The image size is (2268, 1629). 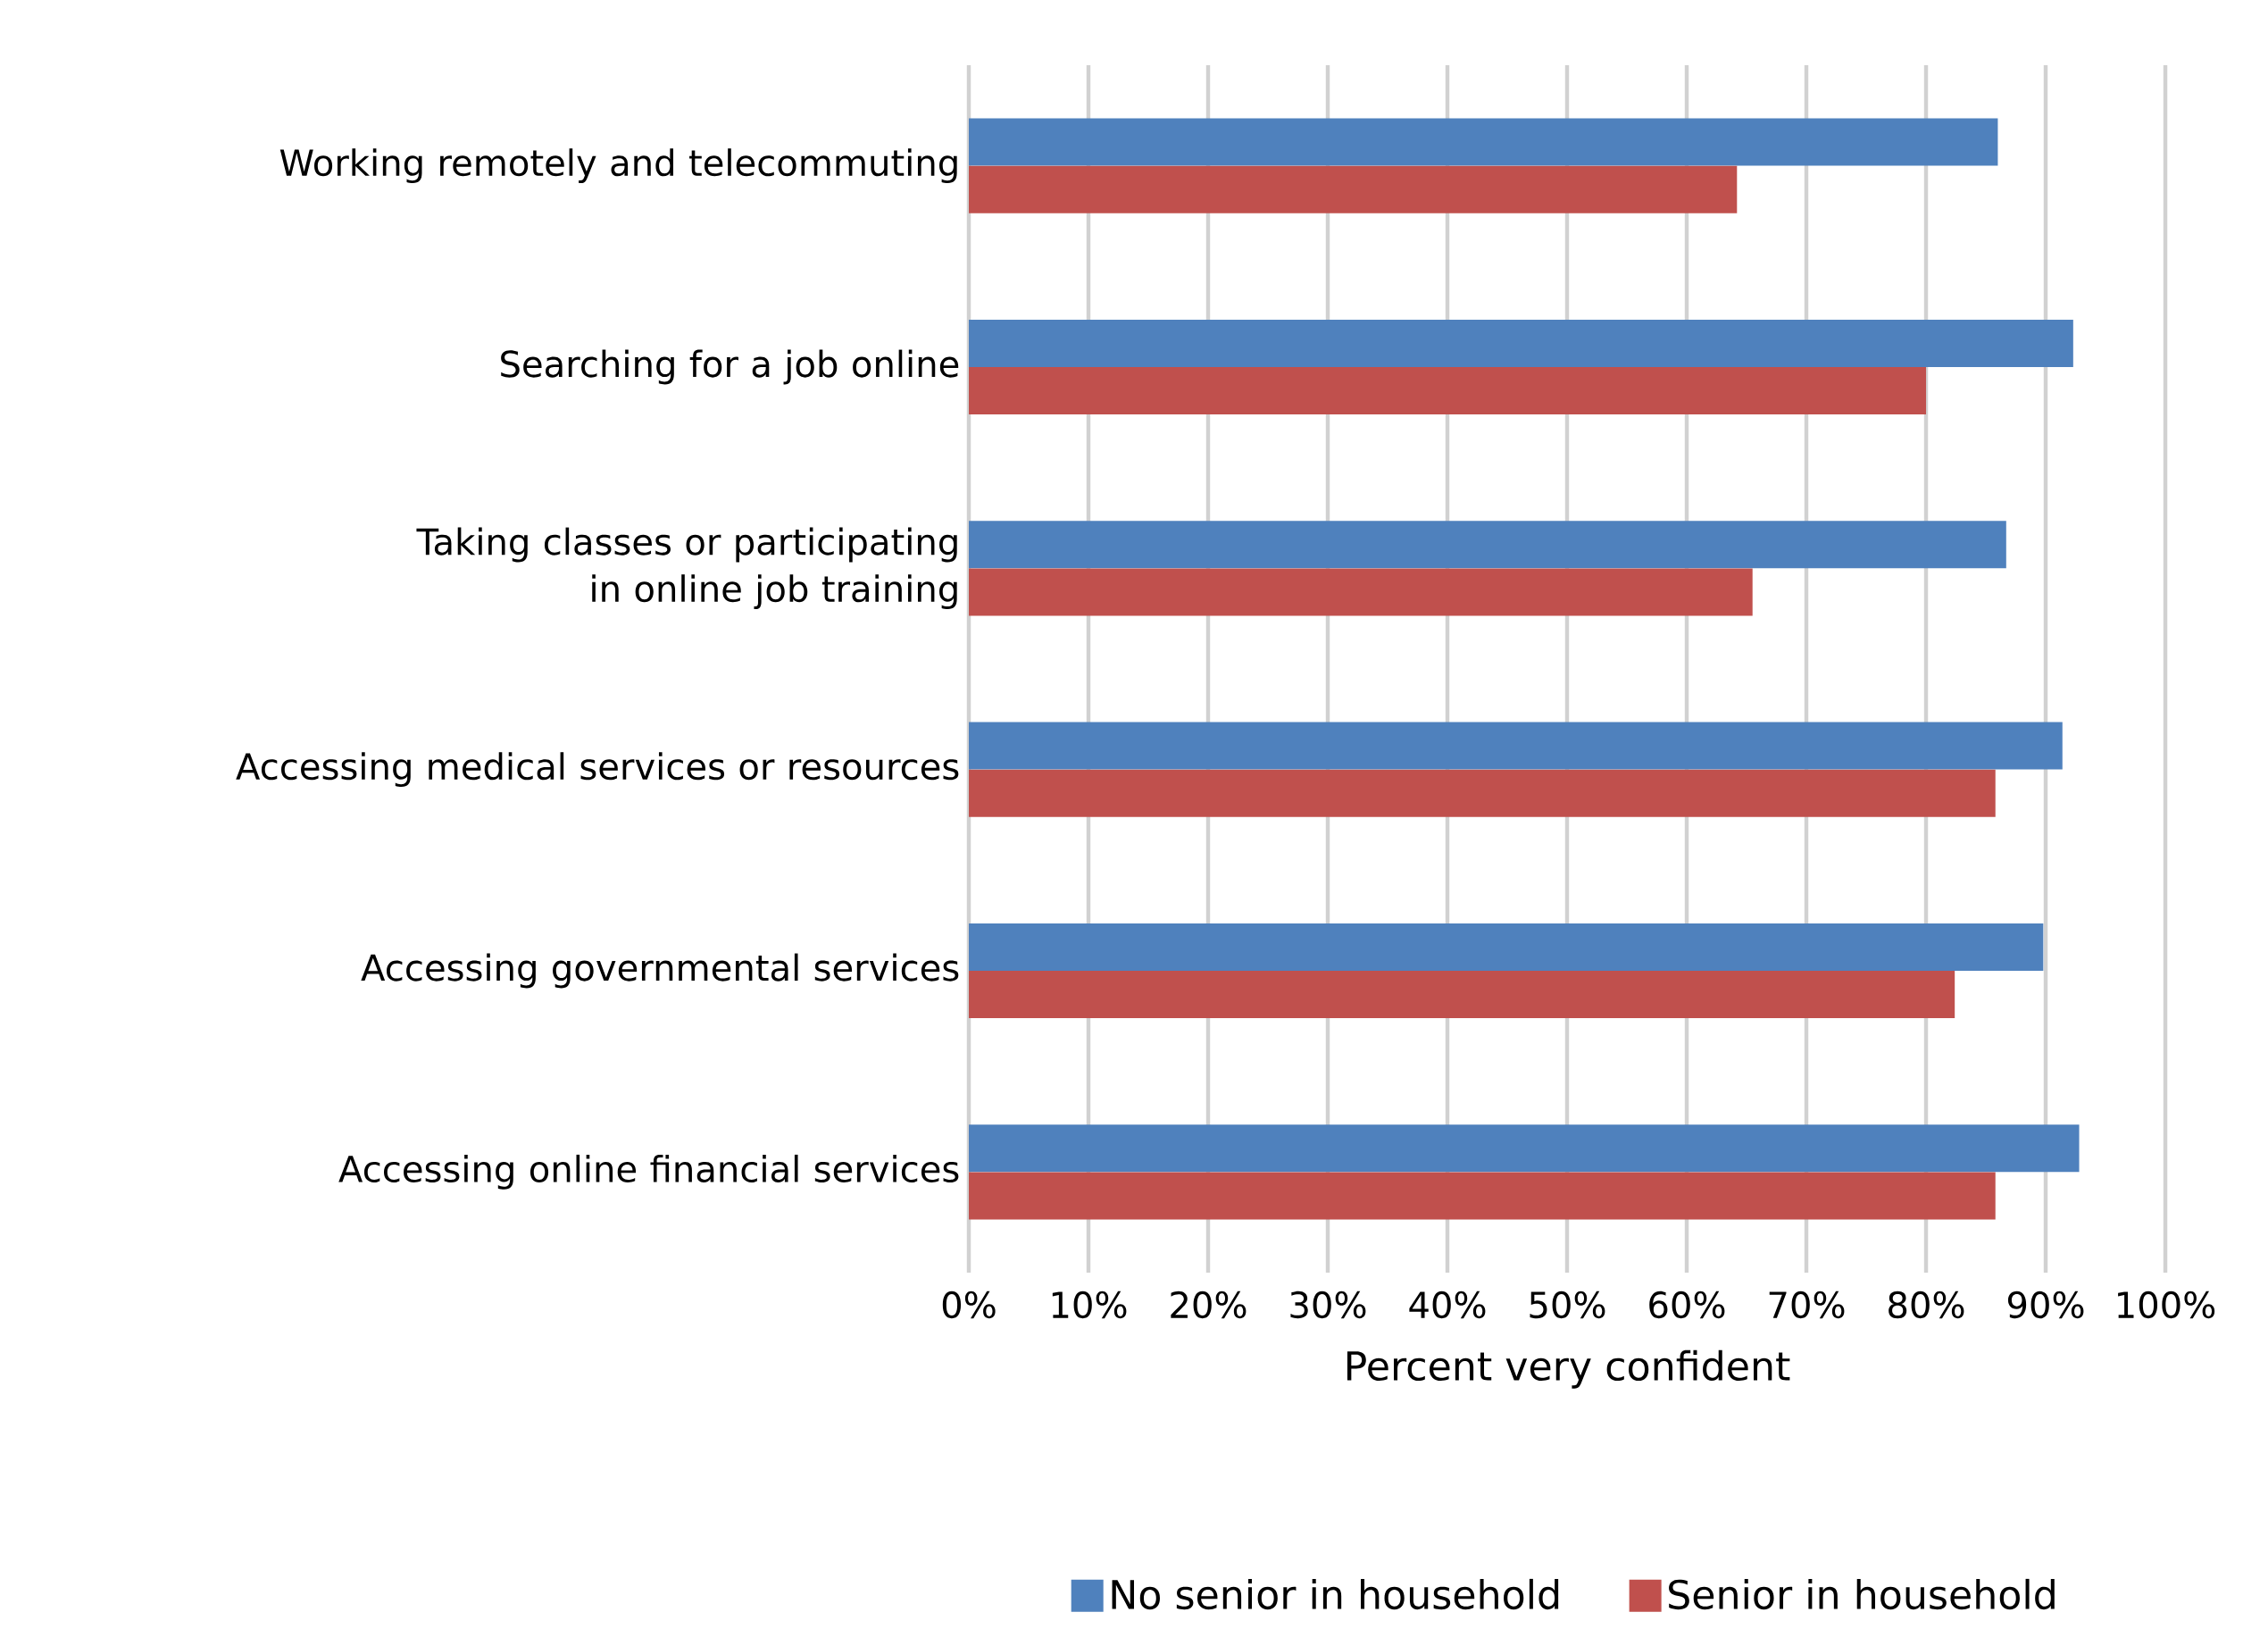 I want to click on legend-label: Senior in household, so click(x=1862, y=1594).